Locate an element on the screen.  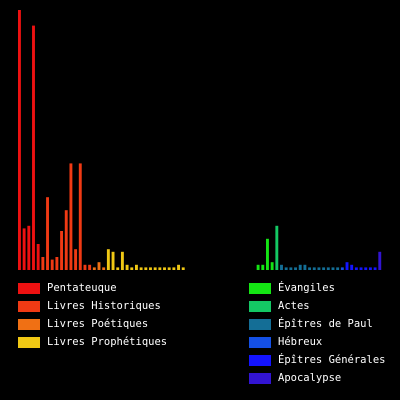
legend-label: Livres Poétiques is located at coordinates (98, 324).